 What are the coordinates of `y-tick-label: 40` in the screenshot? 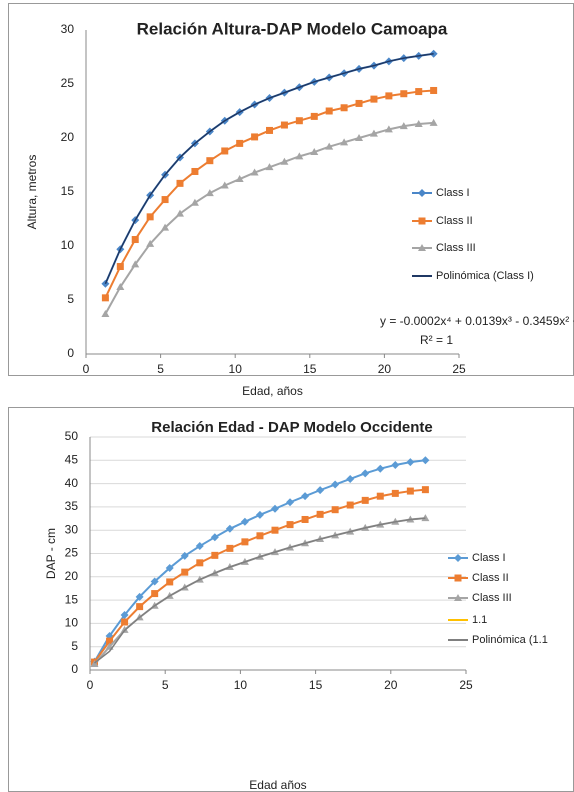 It's located at (72, 483).